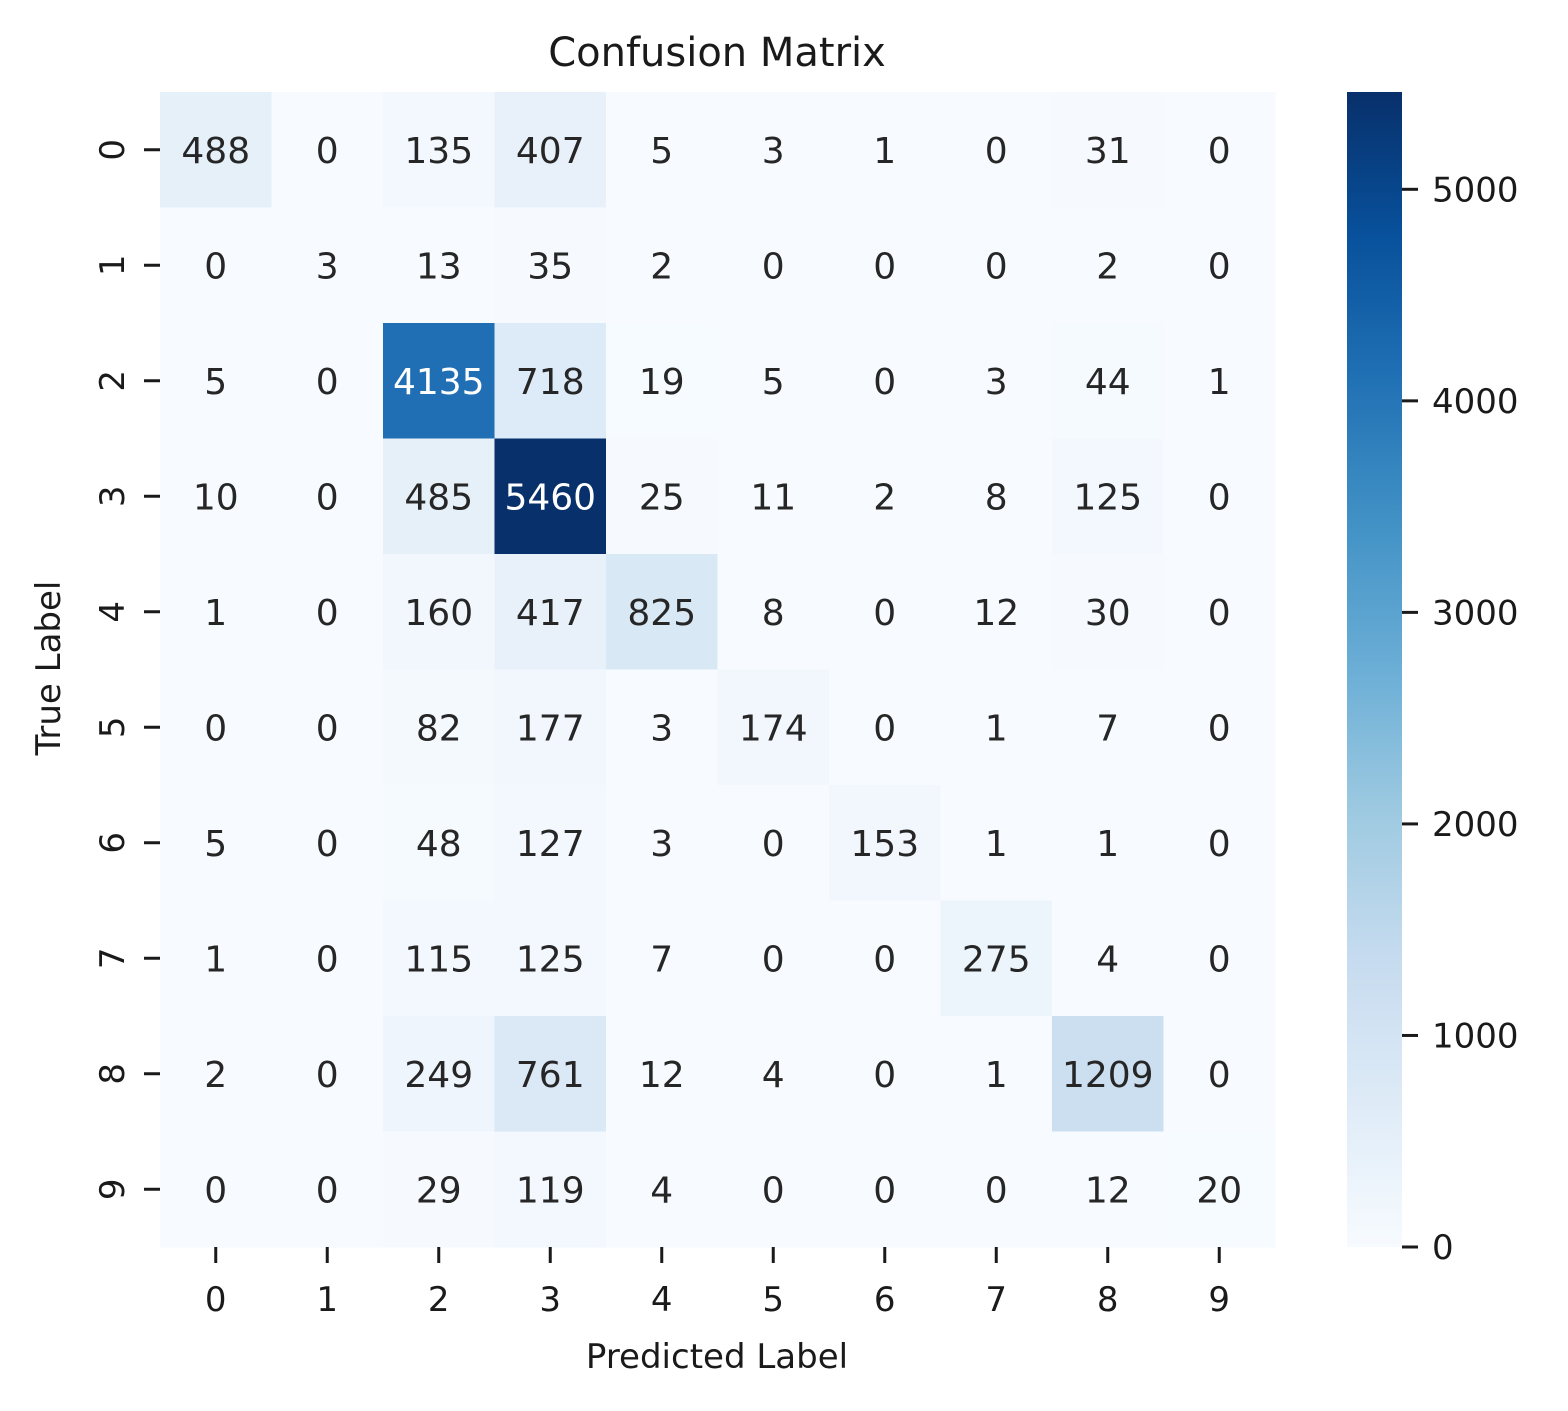  What do you see at coordinates (49, 669) in the screenshot?
I see `y-axis-label: True Label` at bounding box center [49, 669].